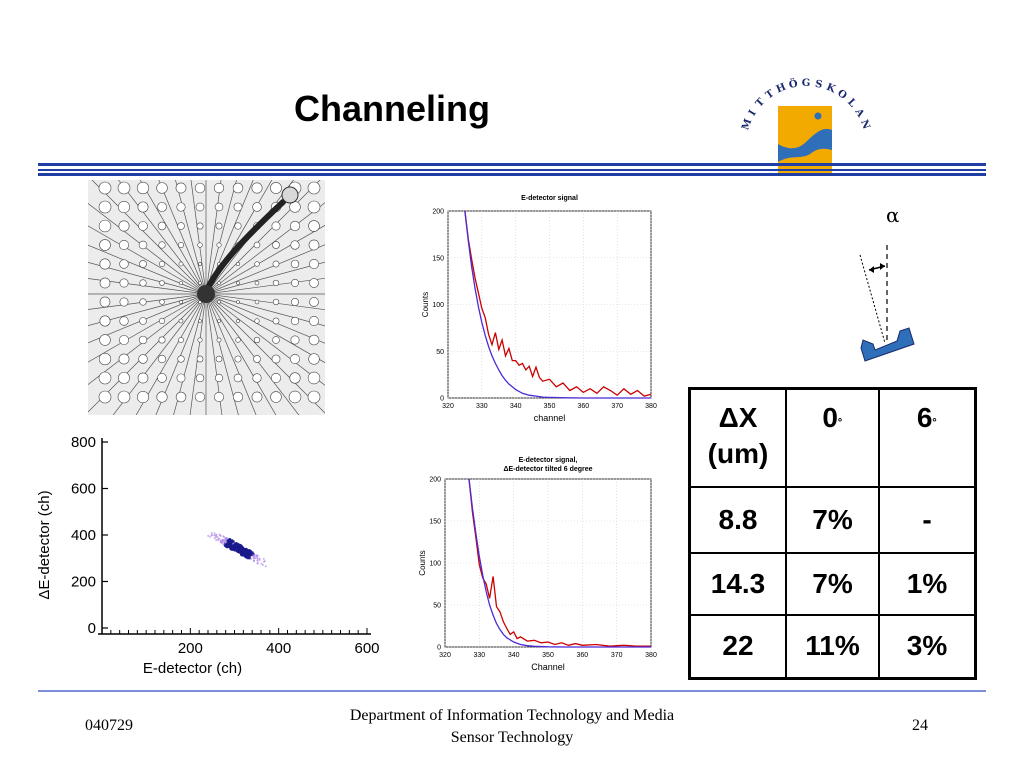 This screenshot has height=768, width=1024. Describe the element at coordinates (290, 195) in the screenshot. I see `incoming-ion` at that location.